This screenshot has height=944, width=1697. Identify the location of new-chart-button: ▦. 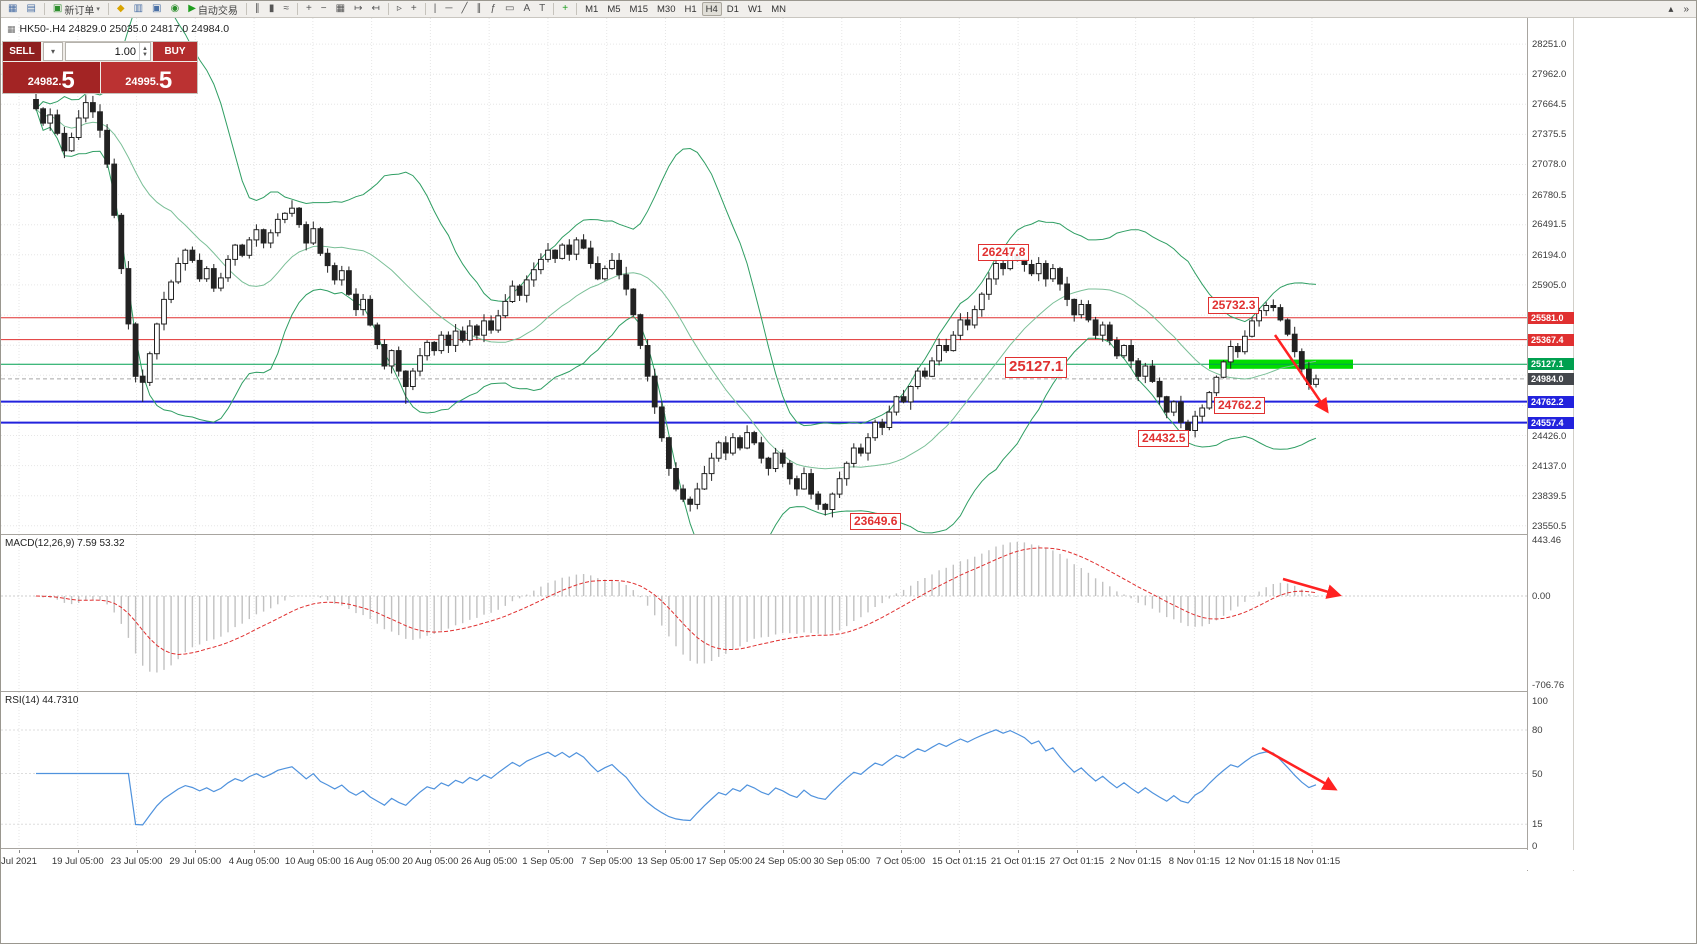
(12, 9).